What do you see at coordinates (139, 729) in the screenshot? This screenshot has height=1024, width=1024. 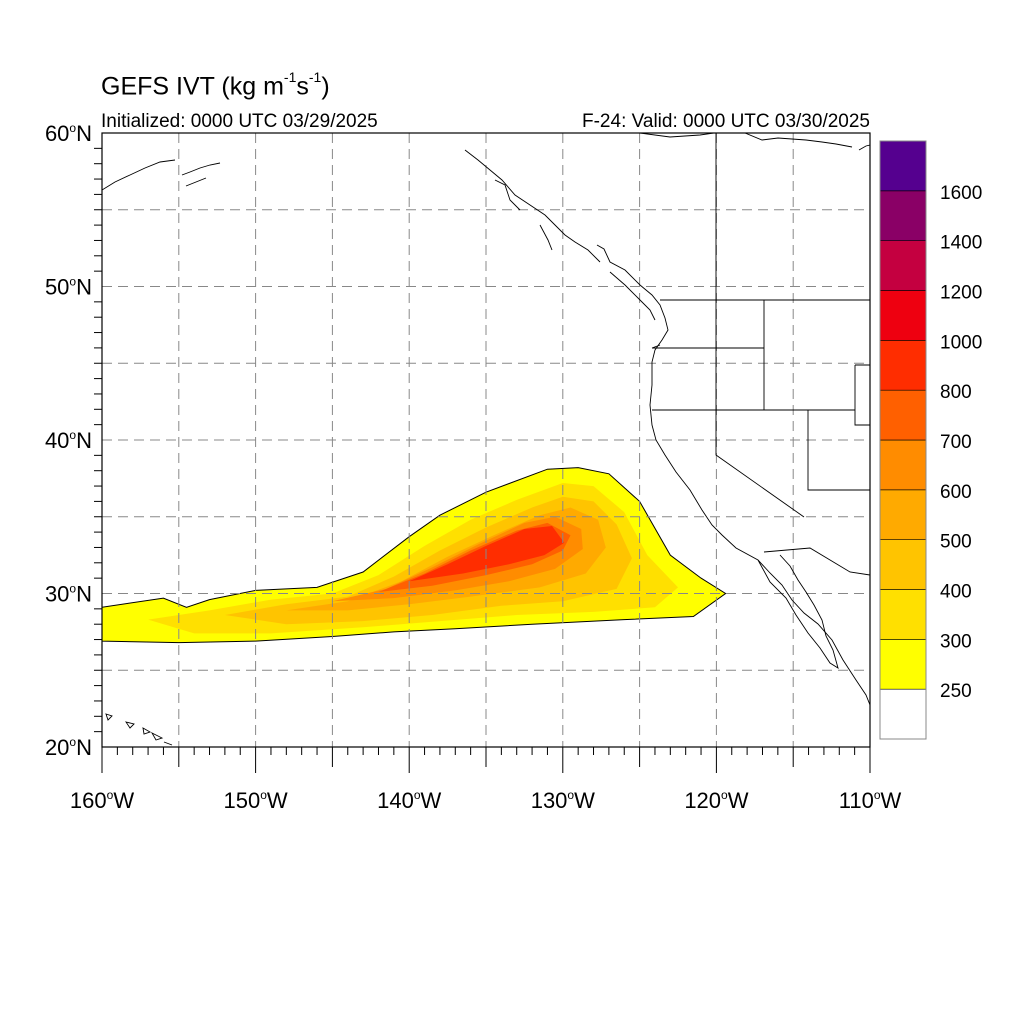 I see `hawaii-islands` at bounding box center [139, 729].